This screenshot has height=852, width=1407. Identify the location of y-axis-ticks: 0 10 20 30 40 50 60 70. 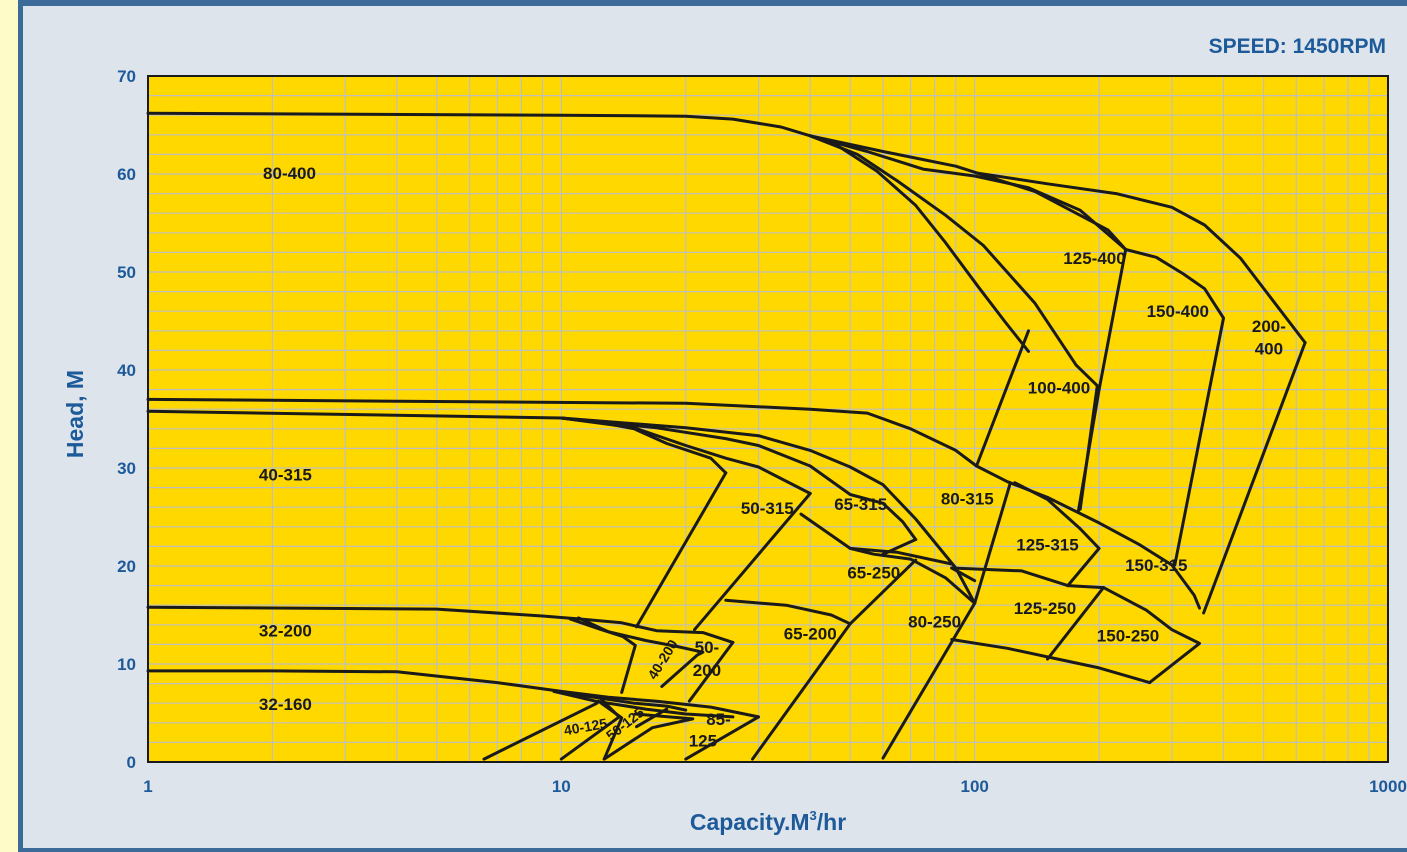
(126, 419).